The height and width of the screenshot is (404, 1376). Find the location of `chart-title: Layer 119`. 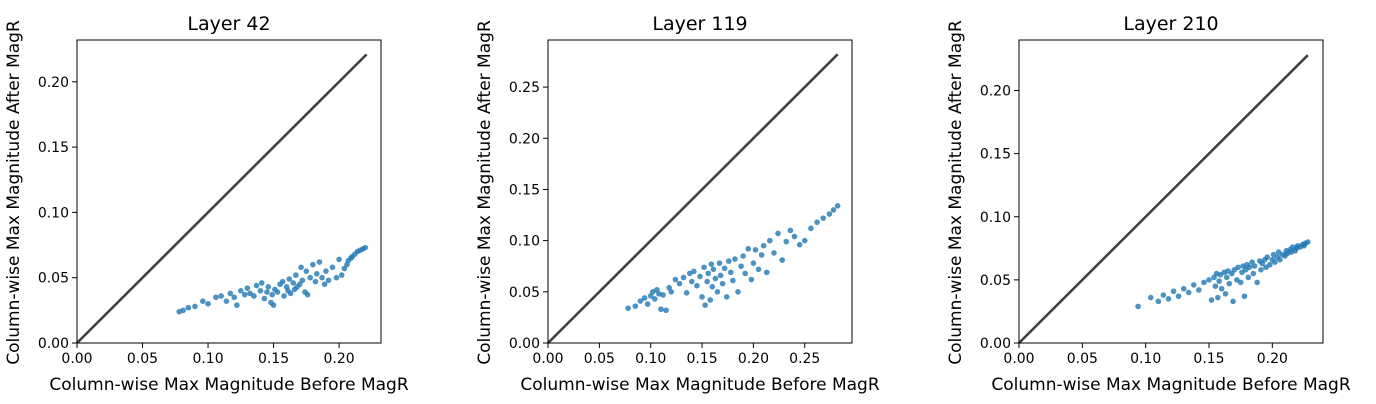

chart-title: Layer 119 is located at coordinates (699, 24).